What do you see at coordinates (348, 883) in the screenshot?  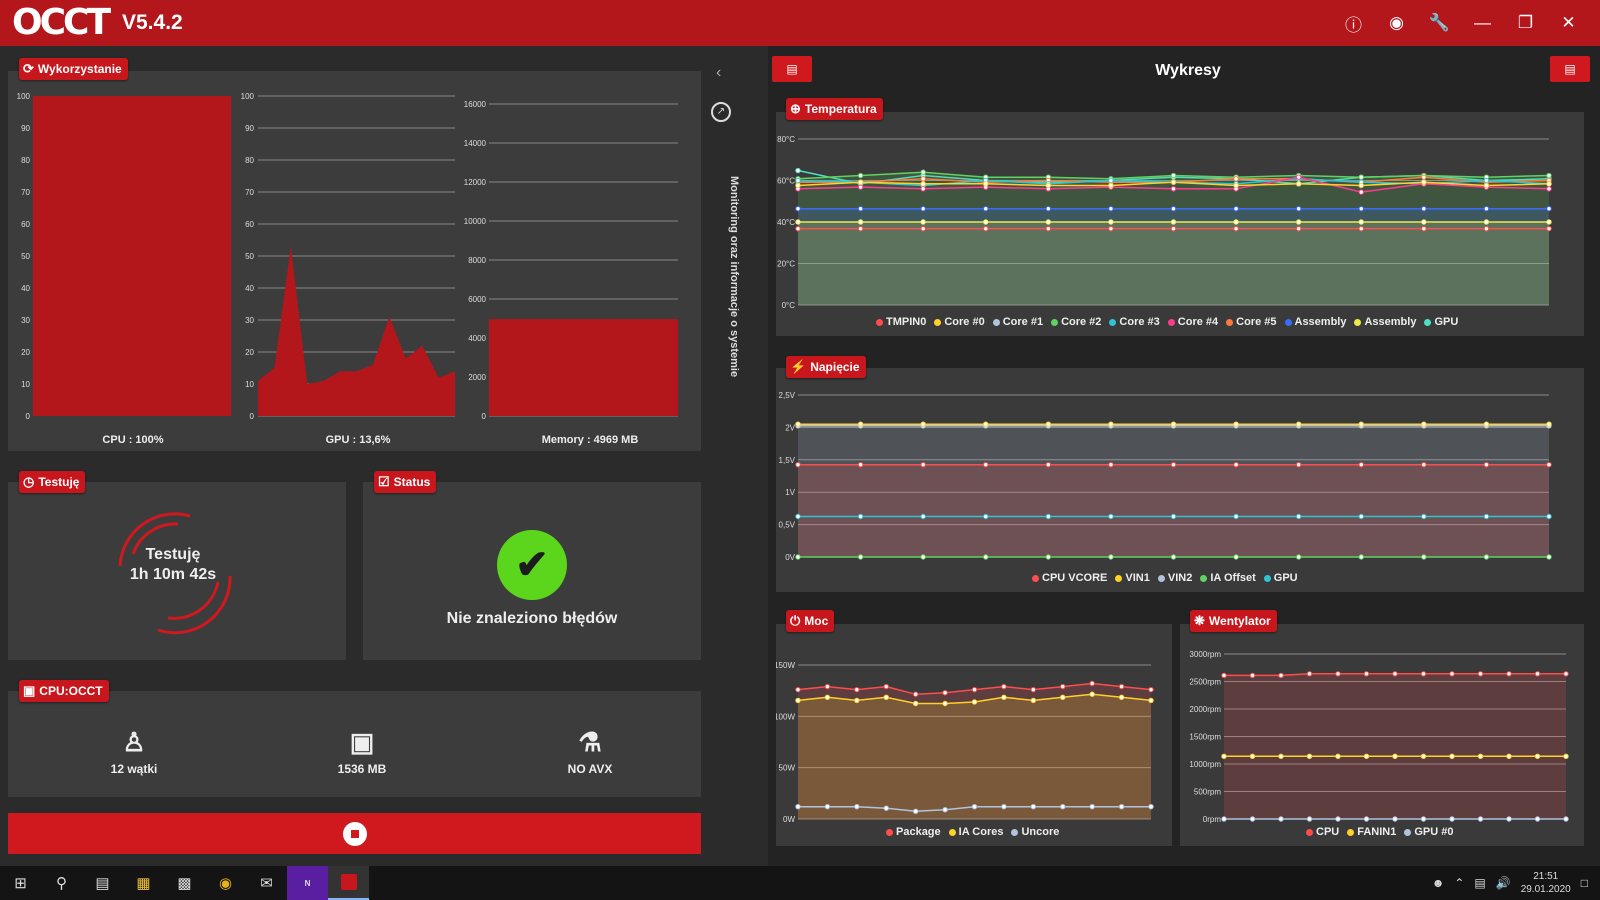 I see `occt-taskbar-icon` at bounding box center [348, 883].